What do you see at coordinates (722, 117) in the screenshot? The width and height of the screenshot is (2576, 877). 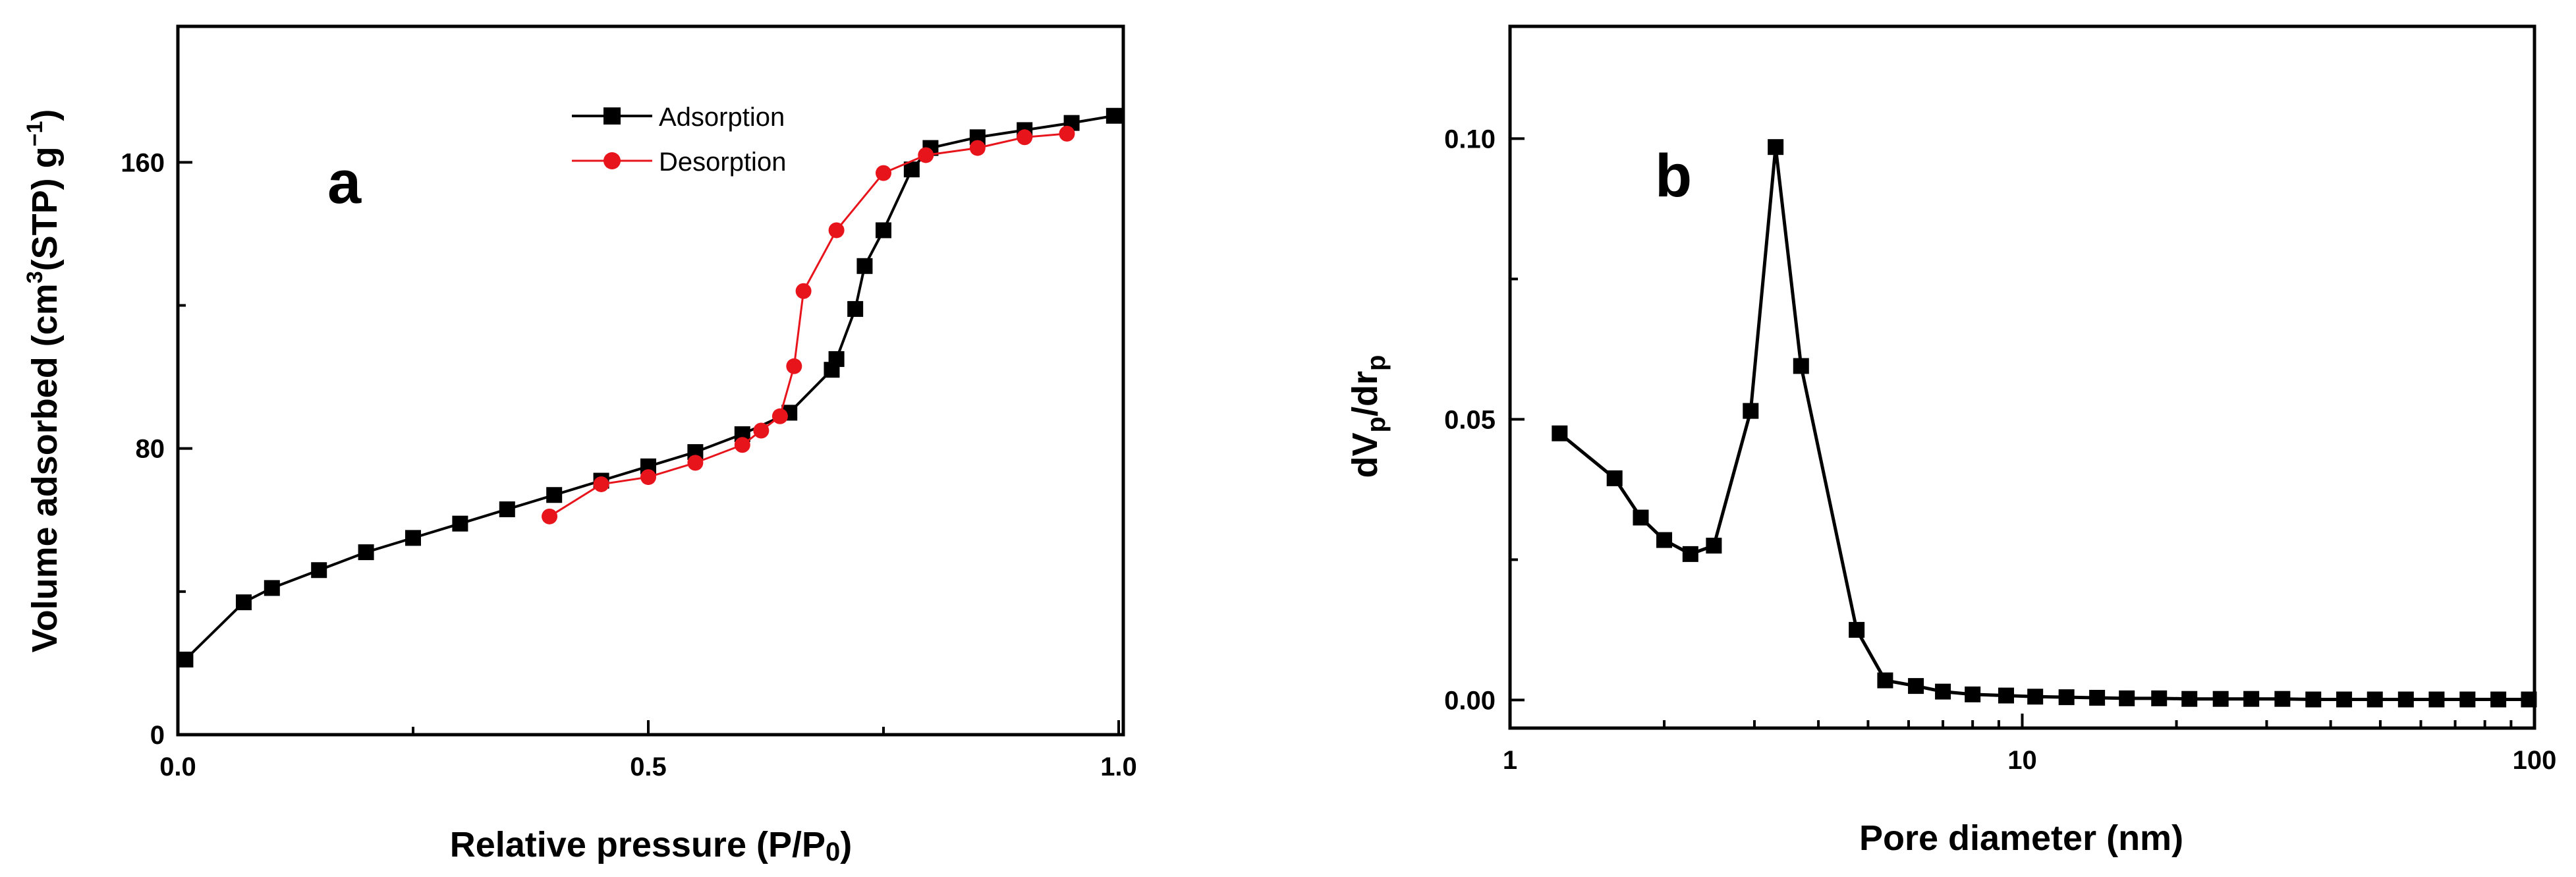 I see `legend-adsorption-label: Adsorption` at bounding box center [722, 117].